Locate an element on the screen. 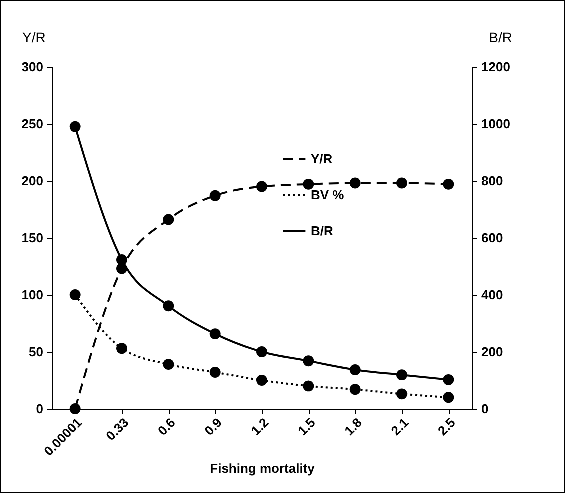 Image resolution: width=567 pixels, height=495 pixels. y-tick-label: 50 is located at coordinates (36, 352).